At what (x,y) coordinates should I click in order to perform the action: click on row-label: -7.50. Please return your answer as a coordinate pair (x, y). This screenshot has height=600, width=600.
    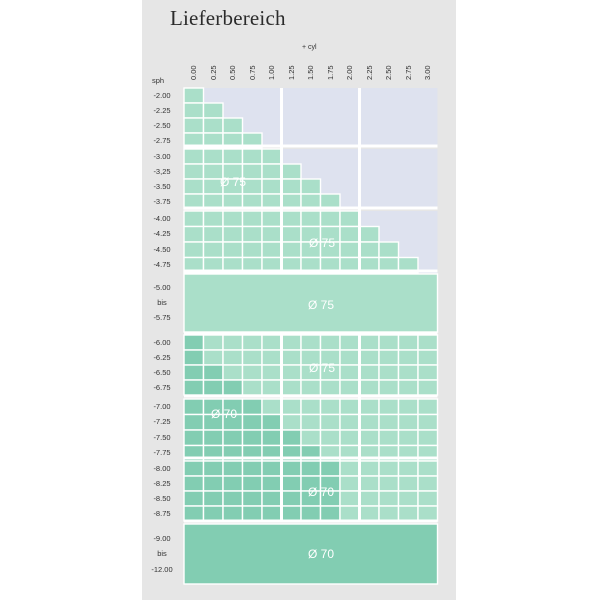
    Looking at the image, I should click on (162, 437).